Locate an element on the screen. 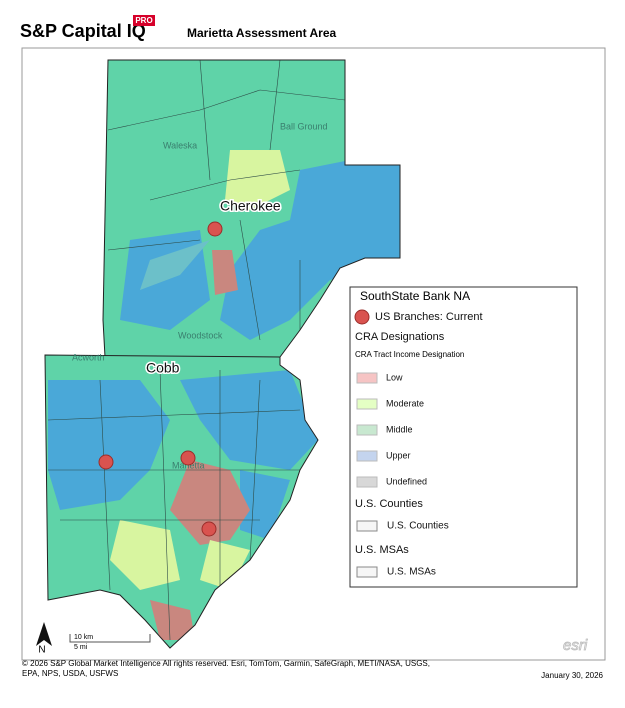 Image resolution: width=625 pixels, height=708 pixels. scale-bar is located at coordinates (110, 638).